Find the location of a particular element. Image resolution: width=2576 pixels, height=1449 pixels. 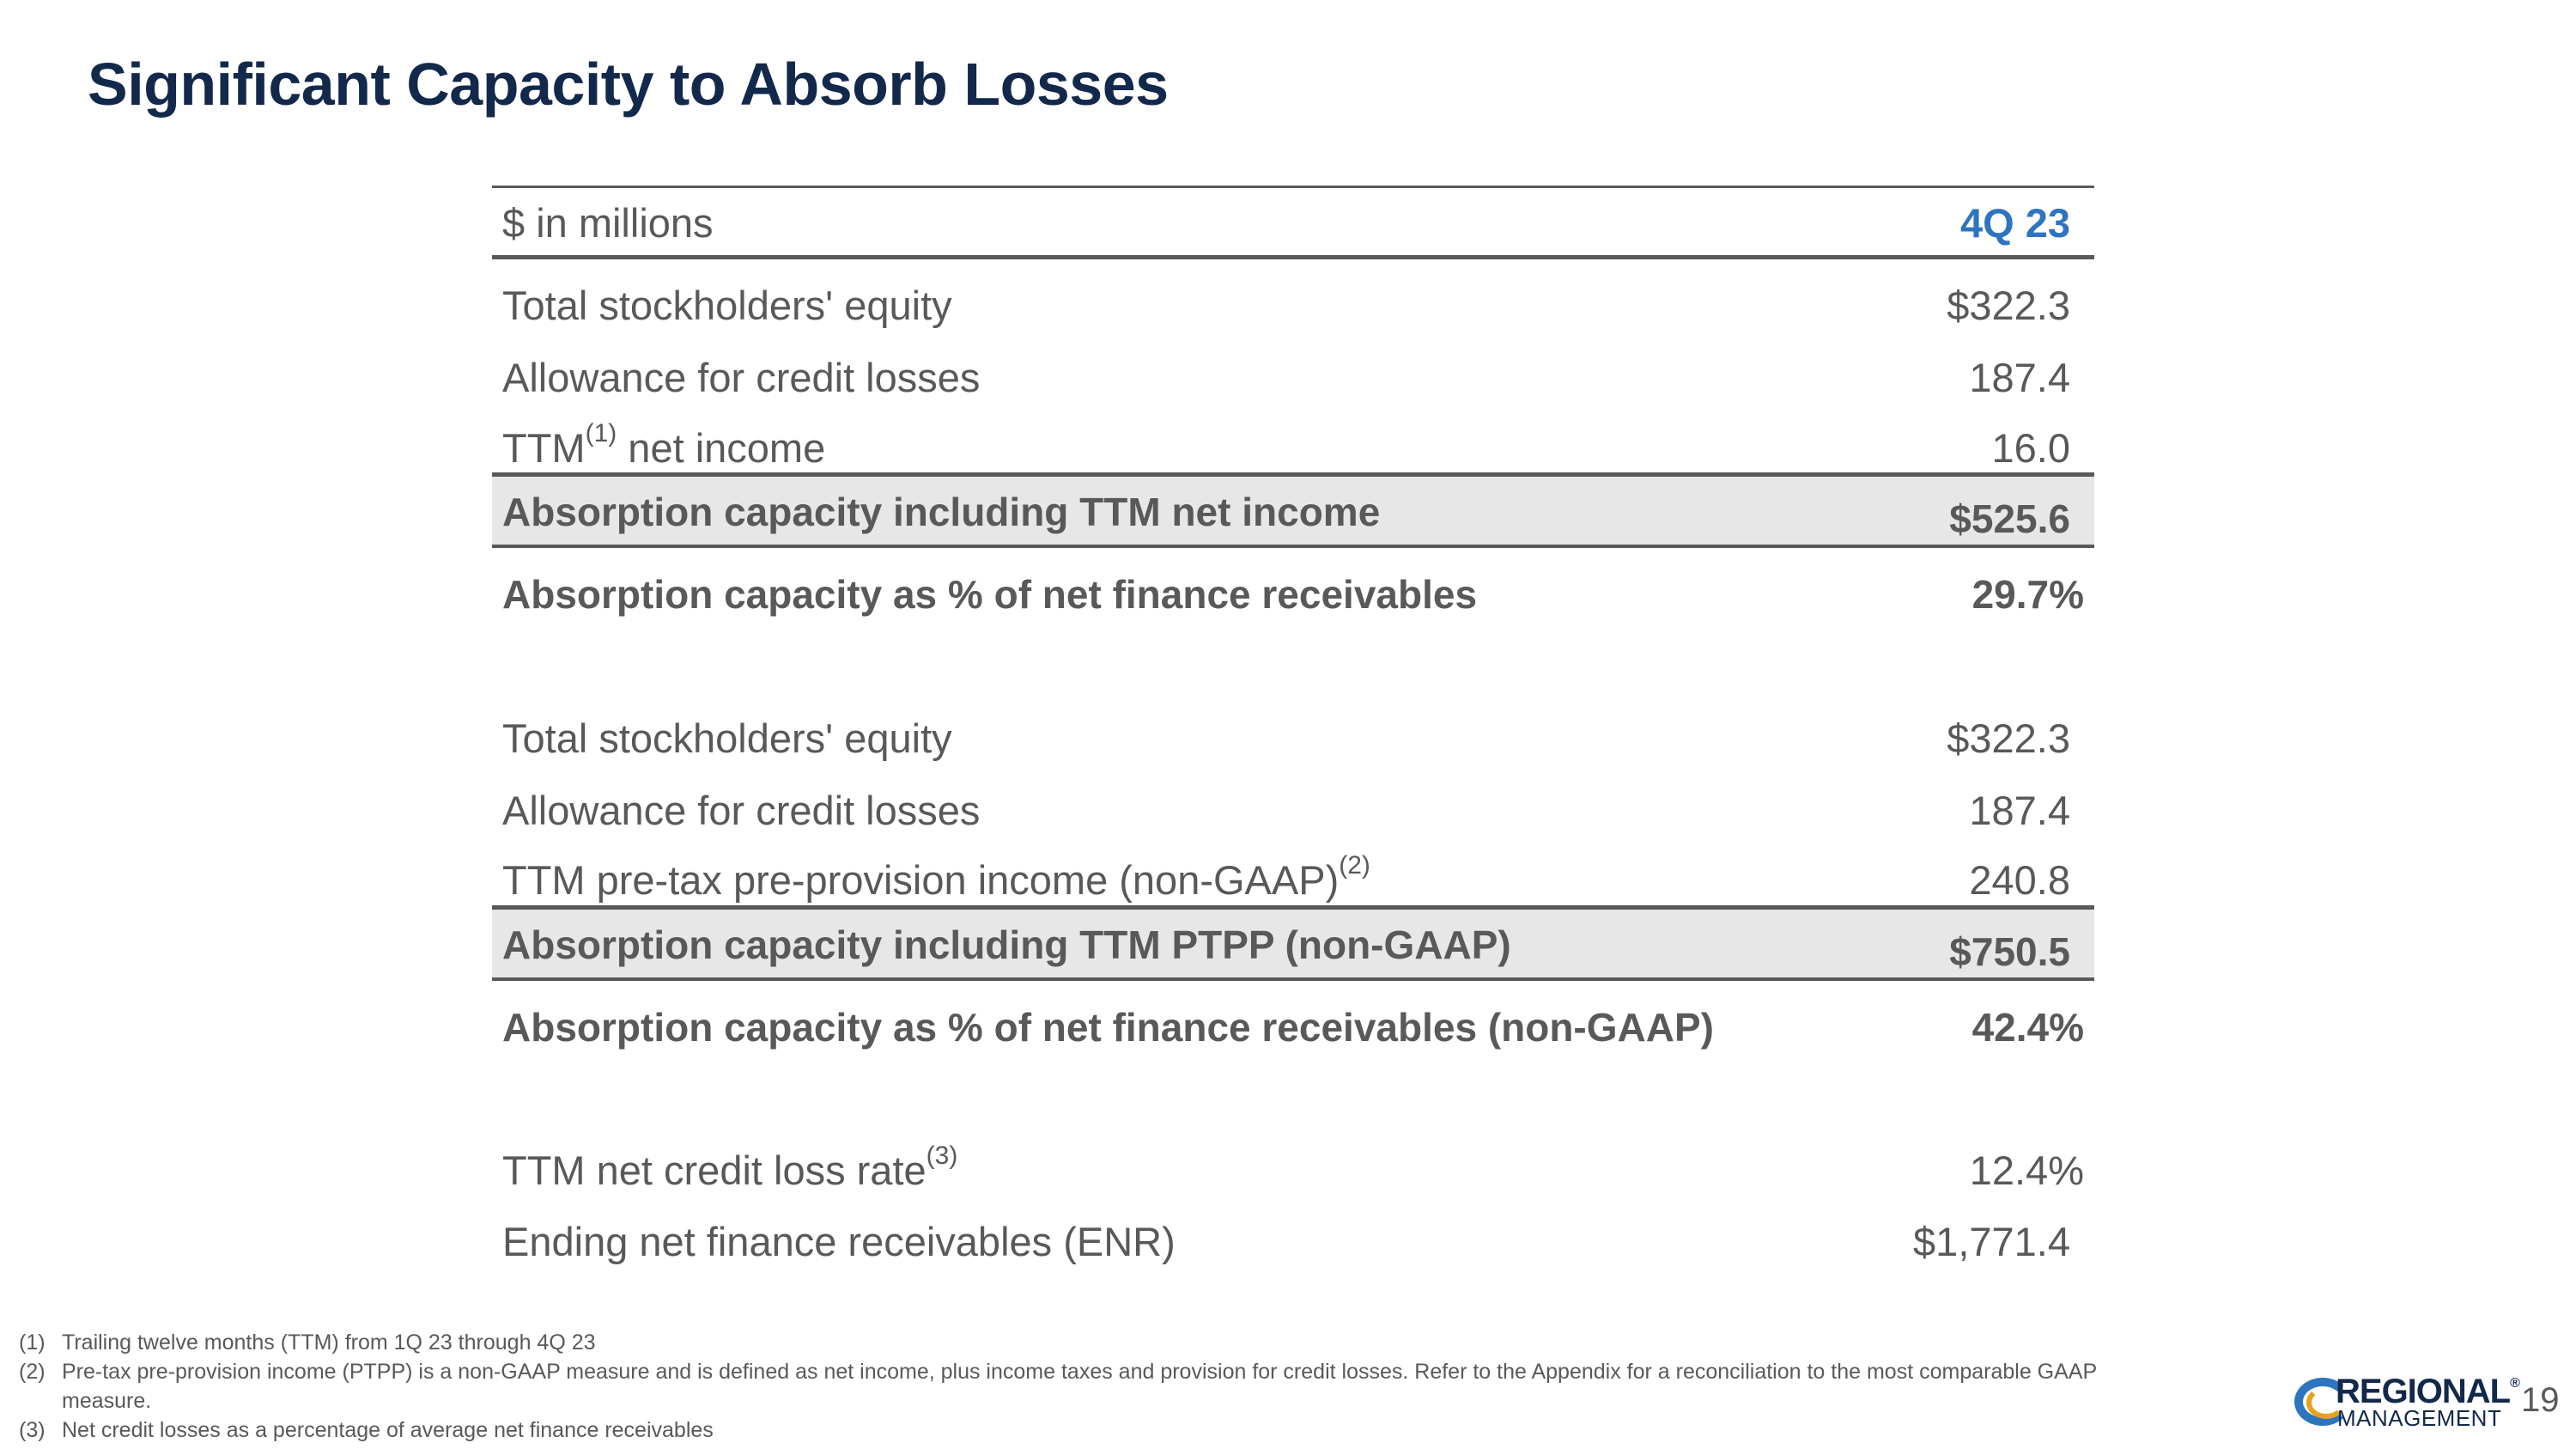

logo-swoosh-accent-icon is located at coordinates (2326, 1402).